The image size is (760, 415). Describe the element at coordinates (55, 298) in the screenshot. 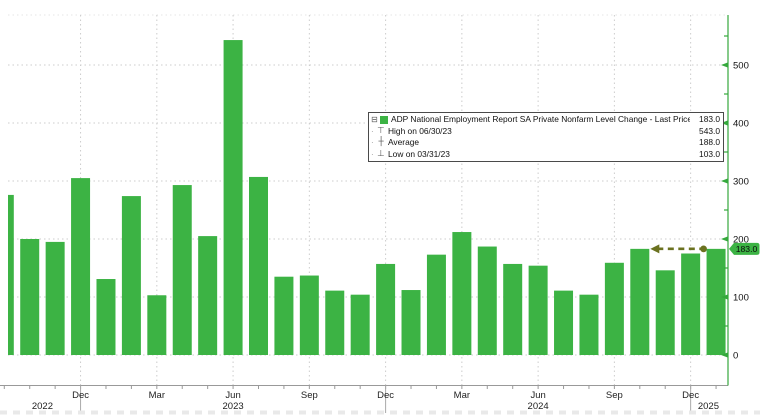

I see `bar-nov-2022` at that location.